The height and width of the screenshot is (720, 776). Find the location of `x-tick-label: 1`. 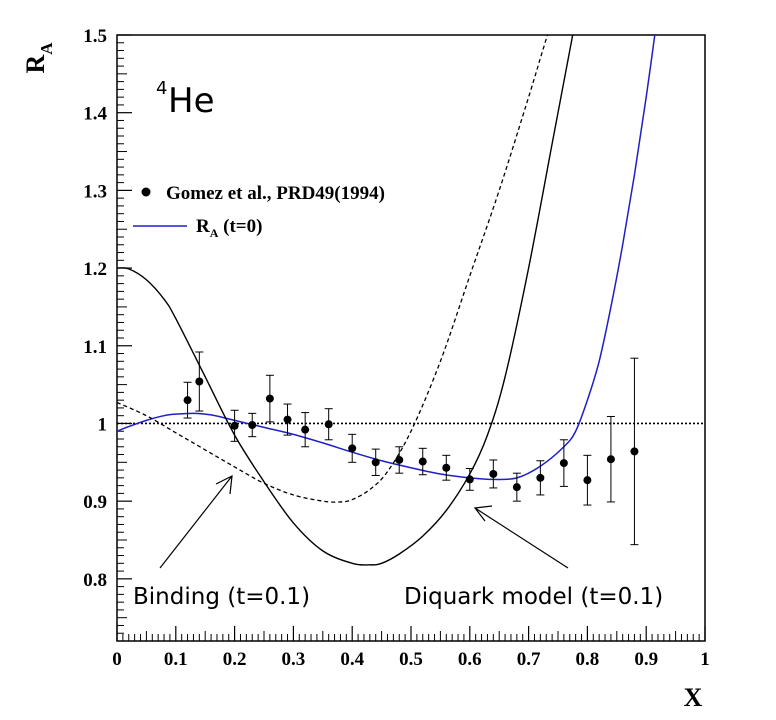

x-tick-label: 1 is located at coordinates (705, 659).